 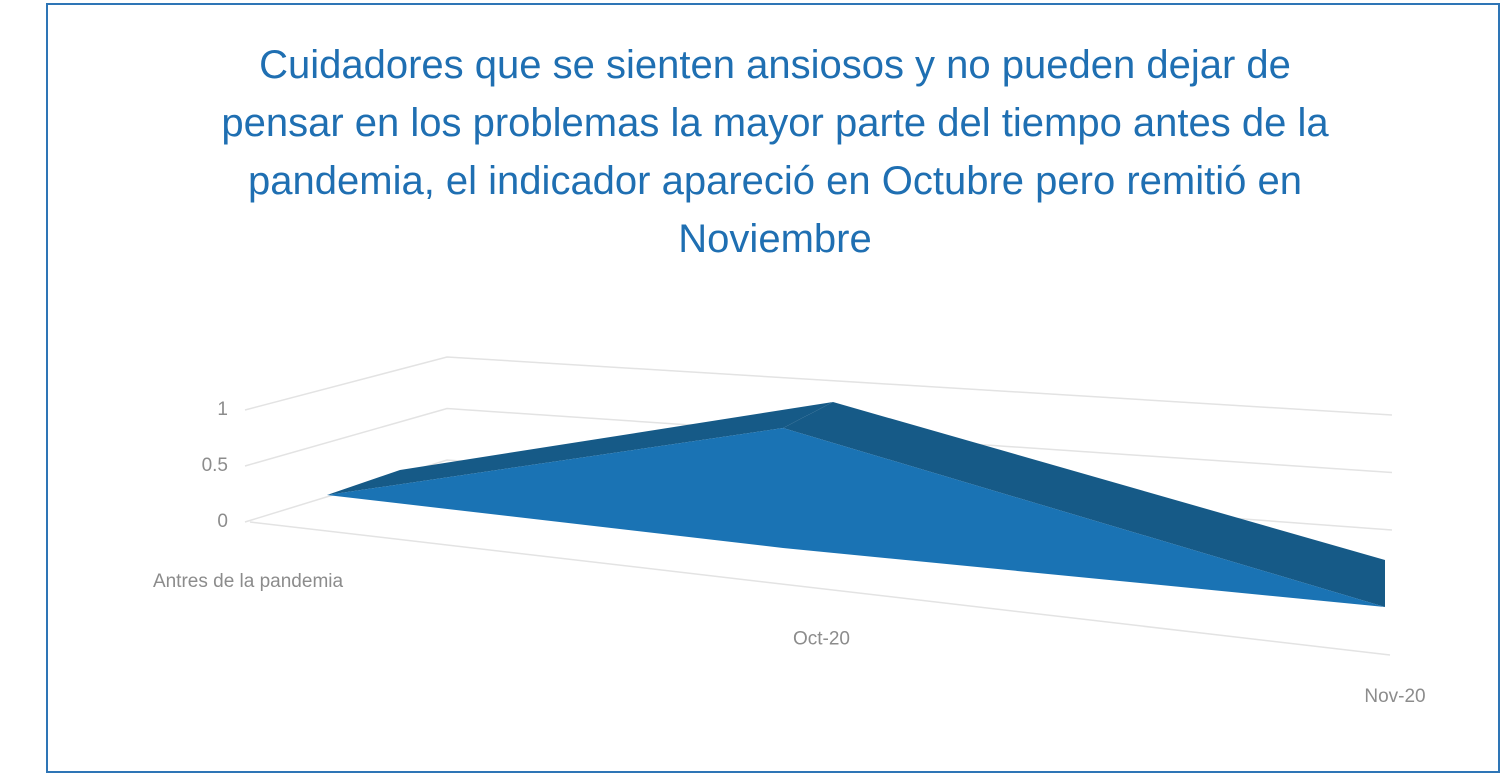 I want to click on x-axis-line, so click(x=820, y=588).